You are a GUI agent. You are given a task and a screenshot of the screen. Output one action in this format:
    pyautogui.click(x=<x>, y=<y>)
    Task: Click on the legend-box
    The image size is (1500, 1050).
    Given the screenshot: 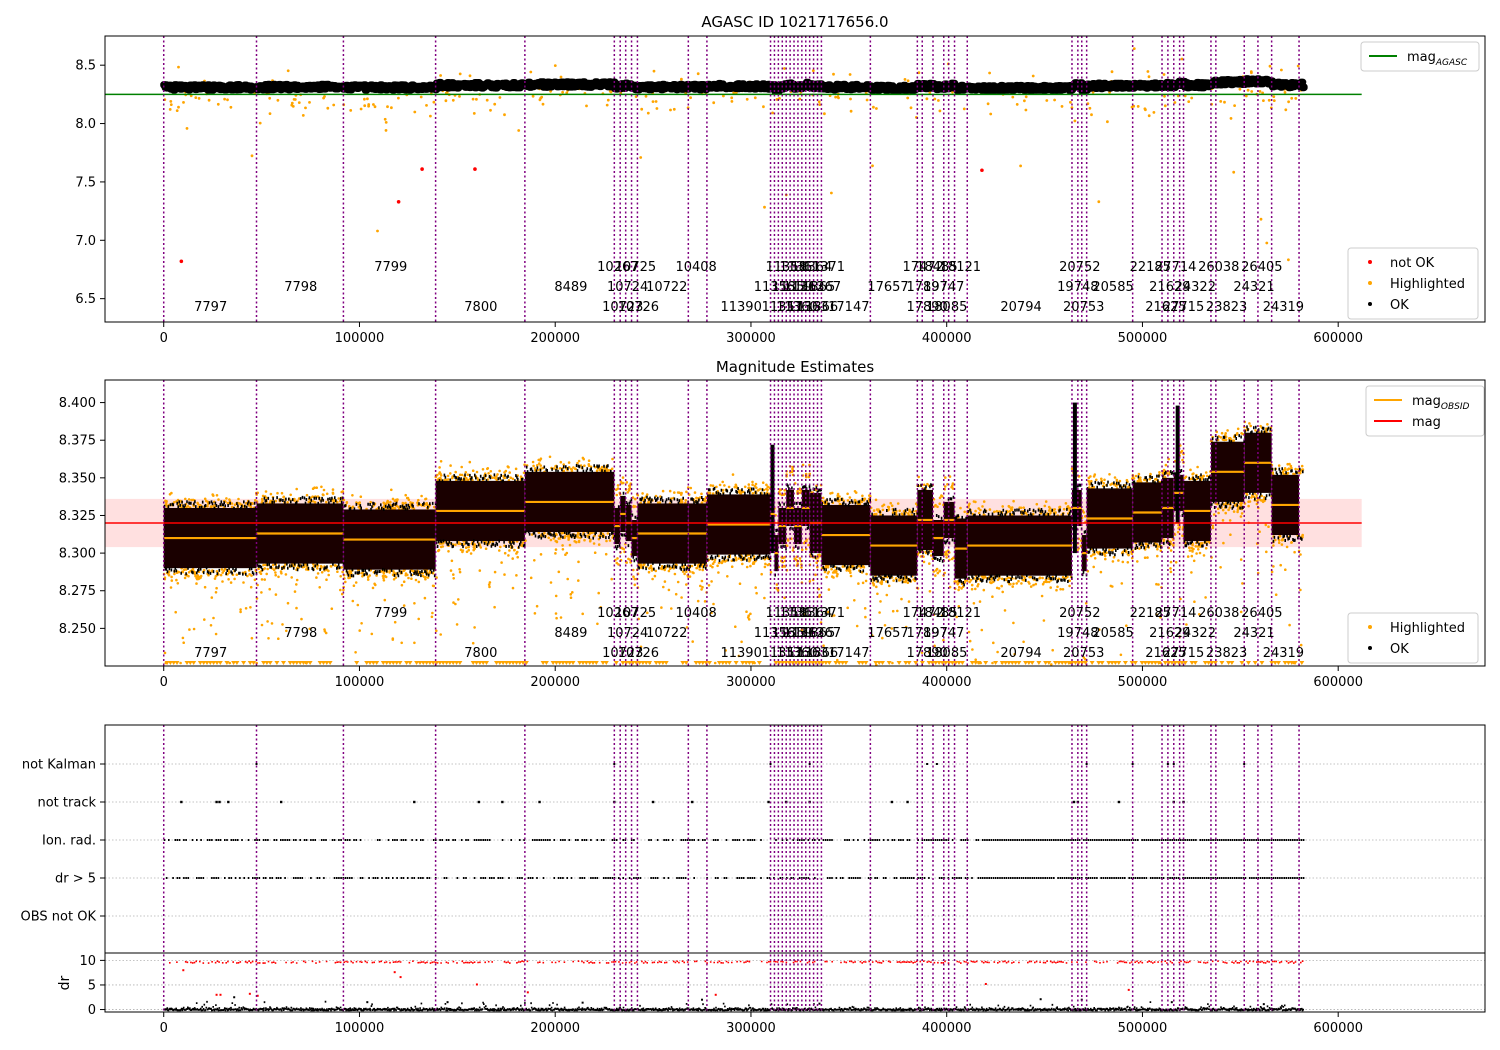 What is the action you would take?
    pyautogui.click(x=1420, y=56)
    